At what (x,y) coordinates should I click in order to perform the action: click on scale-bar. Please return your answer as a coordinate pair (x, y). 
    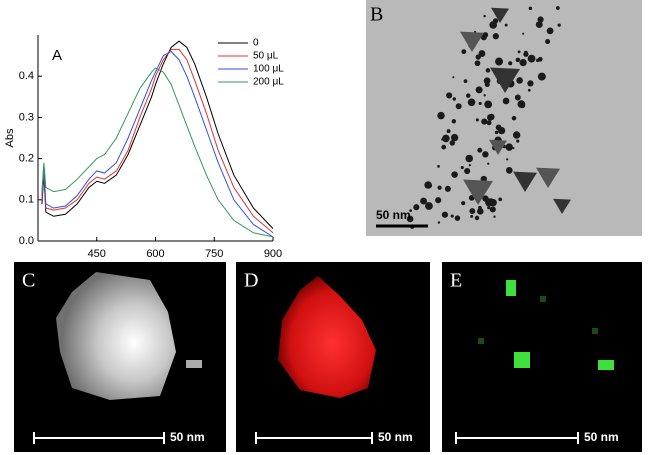
    Looking at the image, I should click on (99, 438).